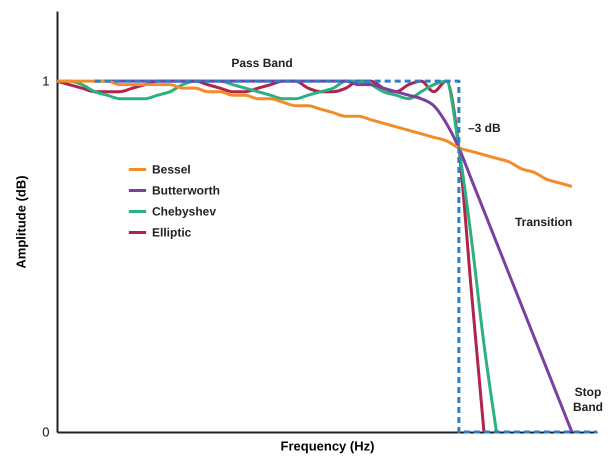 The height and width of the screenshot is (462, 615). Describe the element at coordinates (327, 446) in the screenshot. I see `x-axis-title: Frequency (Hz)` at that location.